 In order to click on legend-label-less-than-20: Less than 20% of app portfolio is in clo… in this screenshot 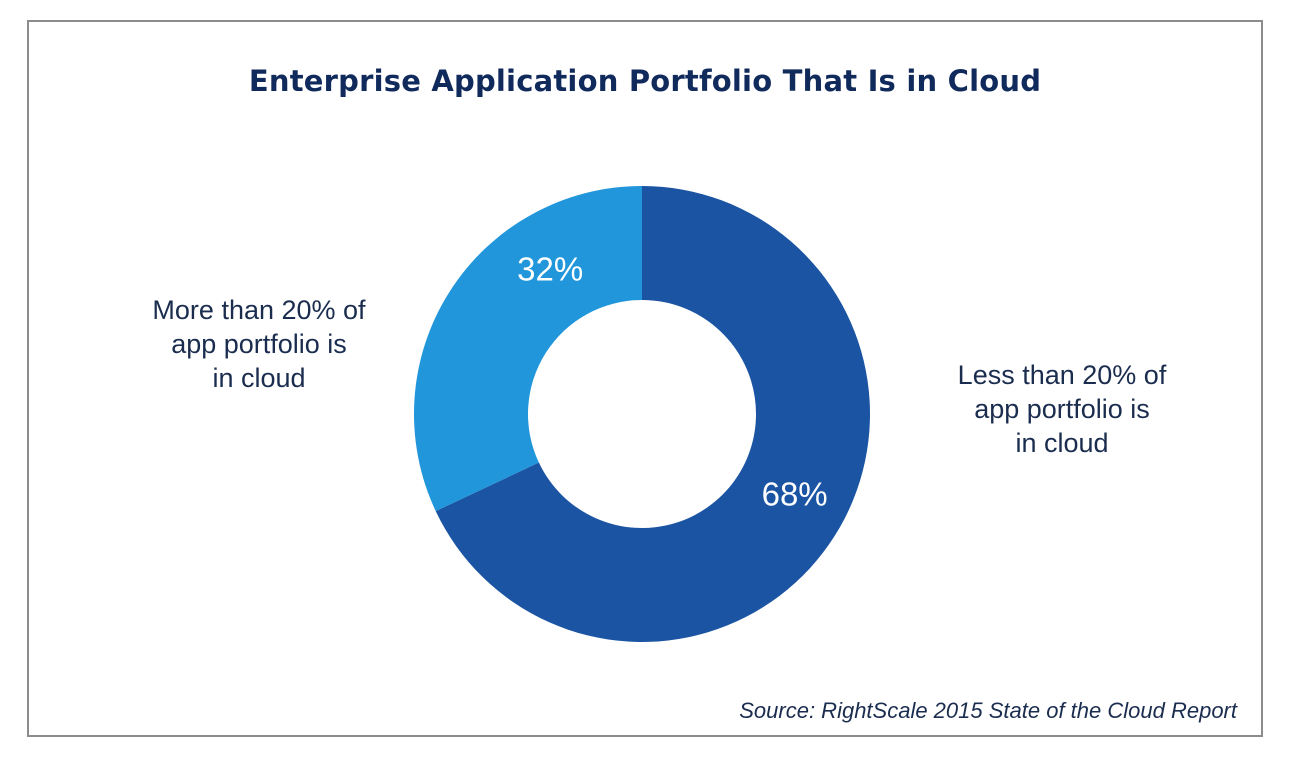, I will do `click(1062, 409)`.